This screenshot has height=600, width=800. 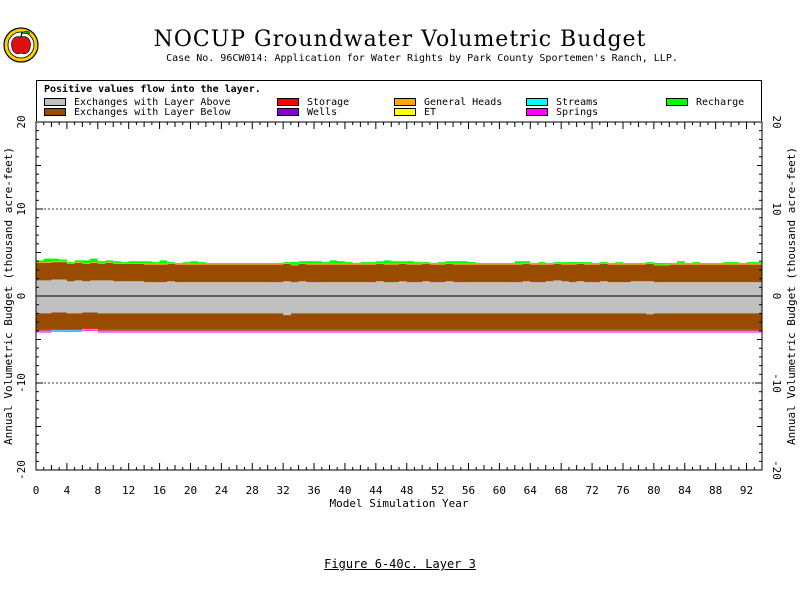 What do you see at coordinates (468, 490) in the screenshot?
I see `x-tick-label: 56` at bounding box center [468, 490].